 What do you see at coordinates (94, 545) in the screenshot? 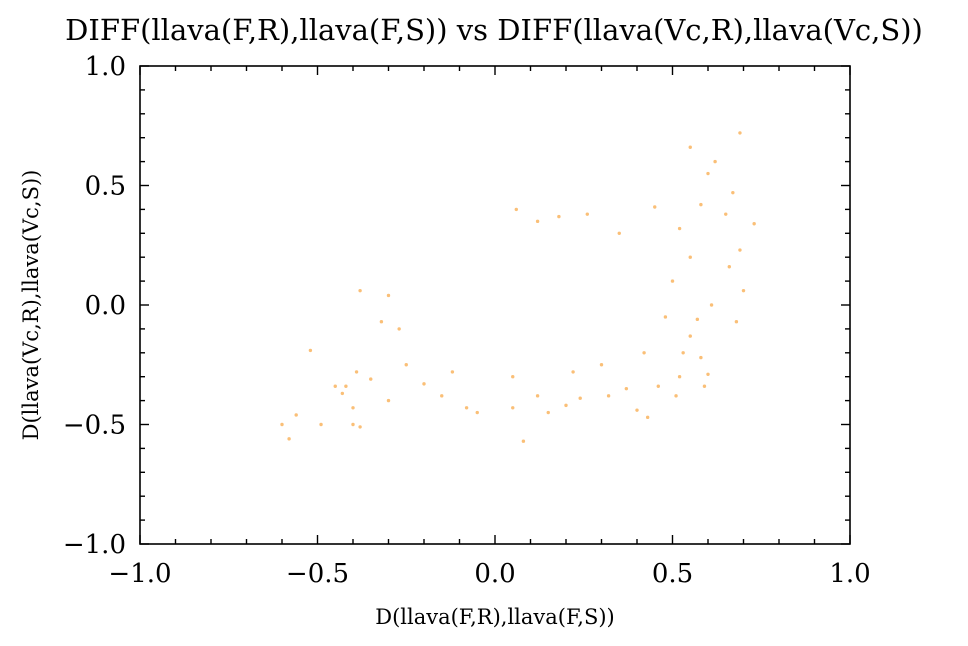
I see `y-tick-label: −1.0` at bounding box center [94, 545].